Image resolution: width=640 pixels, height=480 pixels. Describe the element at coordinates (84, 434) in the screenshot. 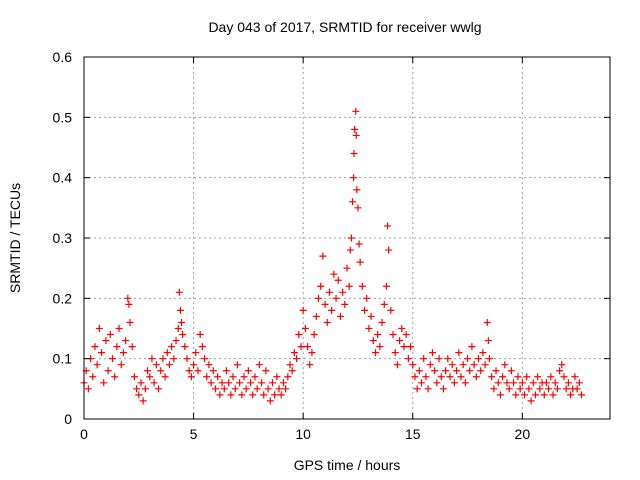

I see `x-tick-label: 0` at that location.